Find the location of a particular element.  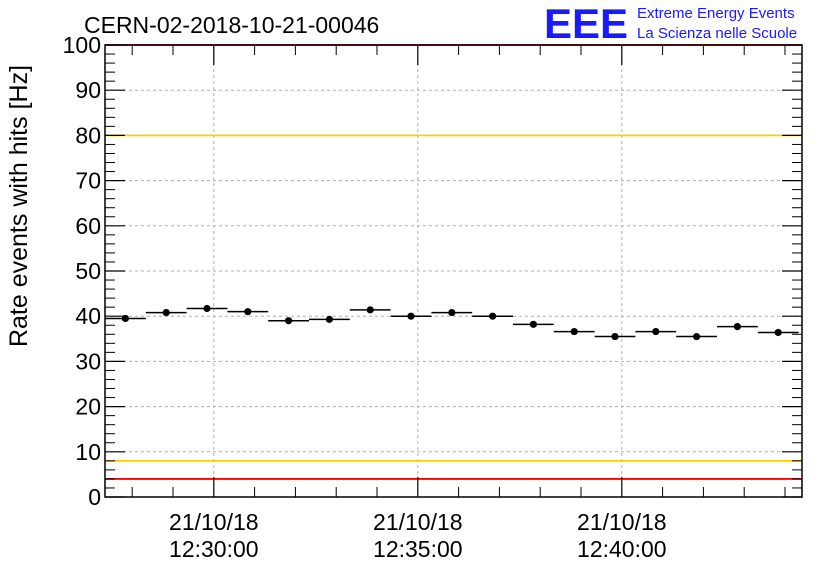

y-tick-label: 70 is located at coordinates (88, 181).